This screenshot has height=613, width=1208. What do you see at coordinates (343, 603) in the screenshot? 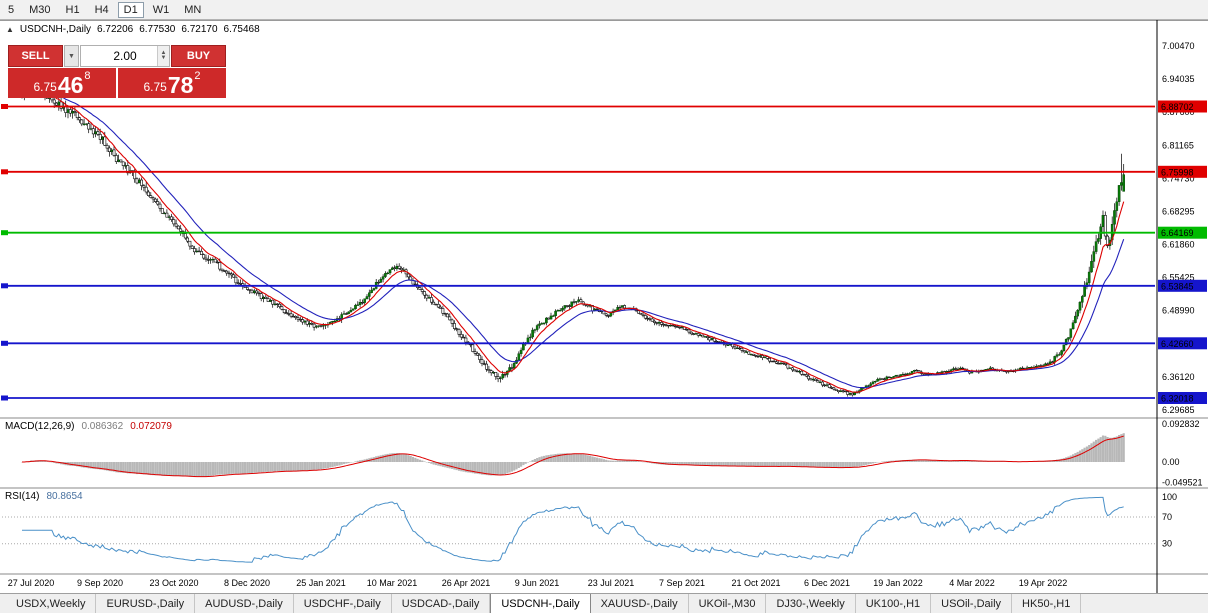
I see `chart-tab-usdchf-daily: USDCHF-,Daily` at bounding box center [343, 603].